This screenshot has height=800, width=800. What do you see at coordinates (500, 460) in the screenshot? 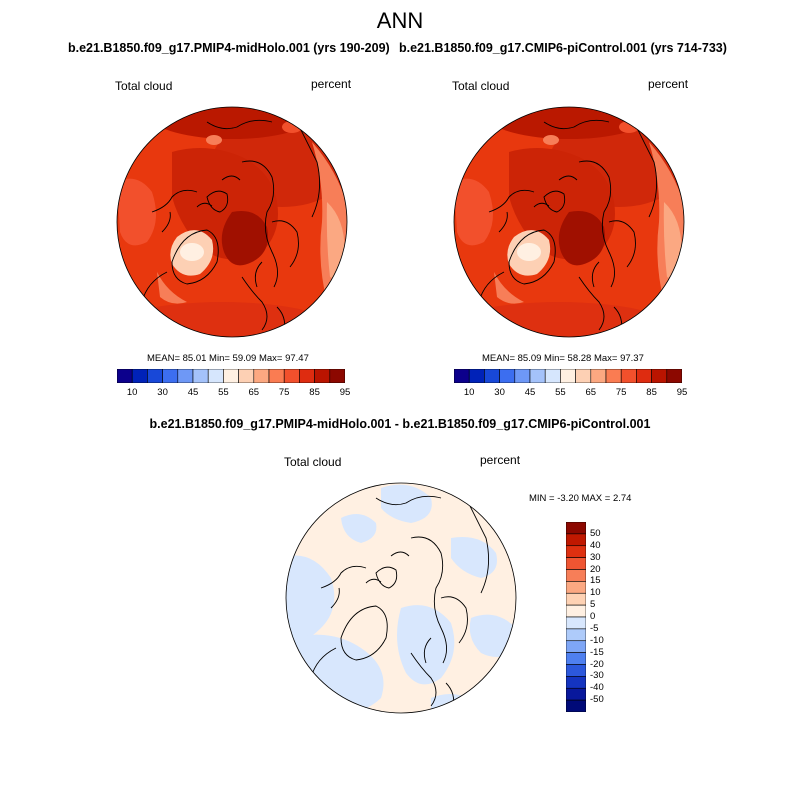
I see `panel-3-units-label: percent` at bounding box center [500, 460].